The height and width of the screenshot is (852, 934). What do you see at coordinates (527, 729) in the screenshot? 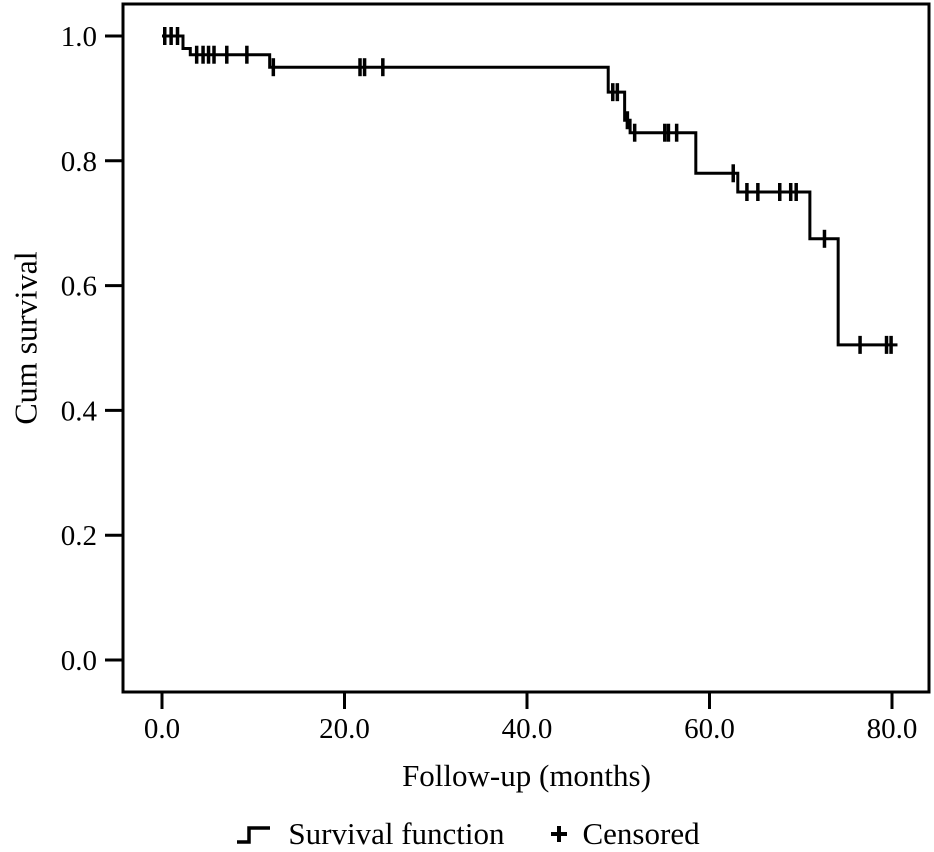
I see `x-tick-label: 40.0` at bounding box center [527, 729].